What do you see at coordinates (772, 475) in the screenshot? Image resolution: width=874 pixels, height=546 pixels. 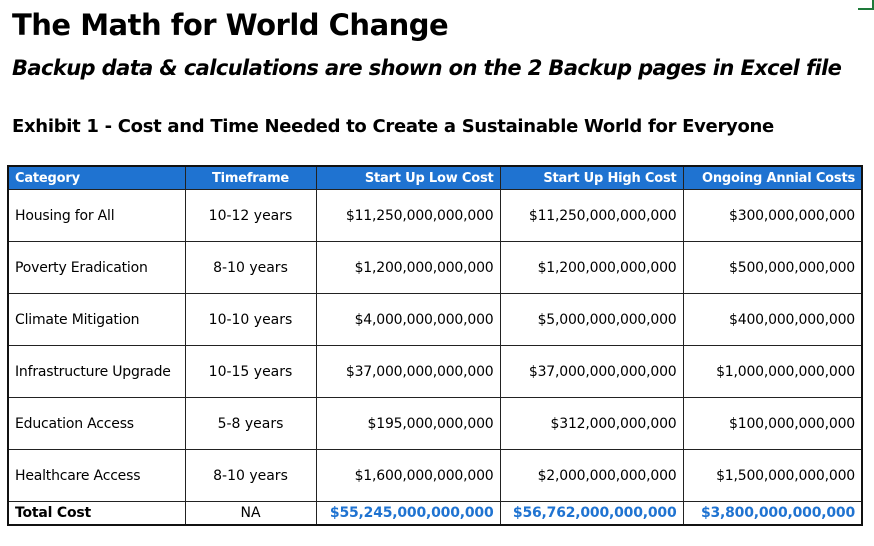 I see `cell-ongoing-cost: $1,500,000,000,000` at bounding box center [772, 475].